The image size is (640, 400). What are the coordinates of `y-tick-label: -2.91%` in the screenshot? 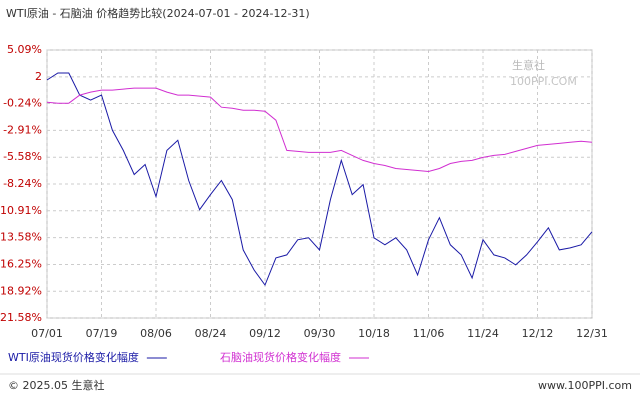 It's located at (22, 129).